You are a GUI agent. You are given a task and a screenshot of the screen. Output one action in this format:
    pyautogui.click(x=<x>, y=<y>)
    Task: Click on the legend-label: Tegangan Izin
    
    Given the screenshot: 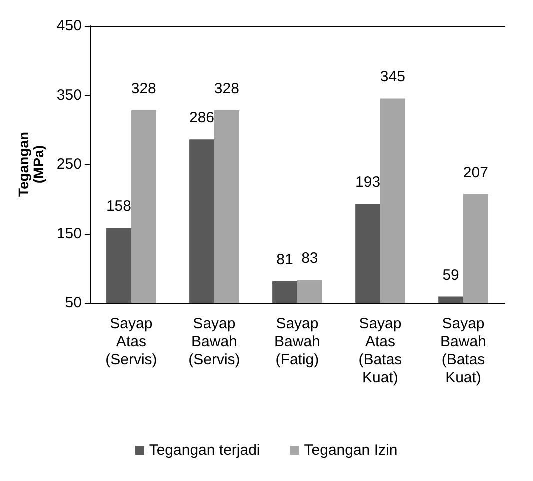 What is the action you would take?
    pyautogui.click(x=351, y=450)
    